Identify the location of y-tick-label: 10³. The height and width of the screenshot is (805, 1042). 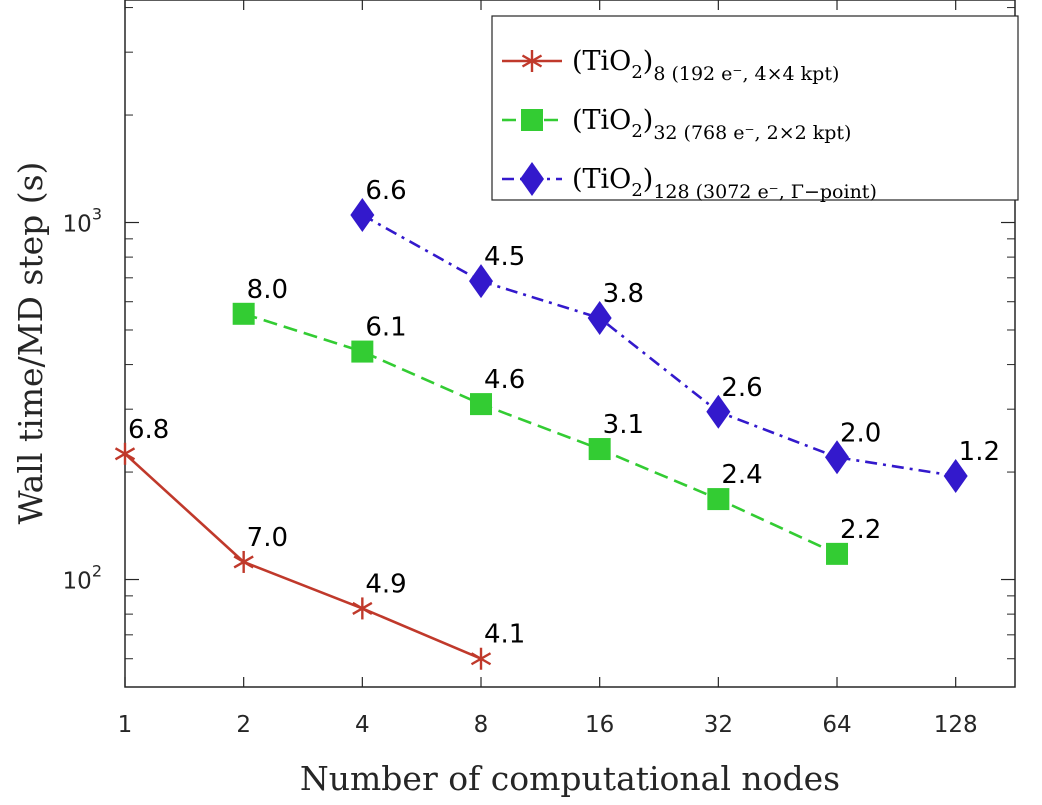
(82, 221).